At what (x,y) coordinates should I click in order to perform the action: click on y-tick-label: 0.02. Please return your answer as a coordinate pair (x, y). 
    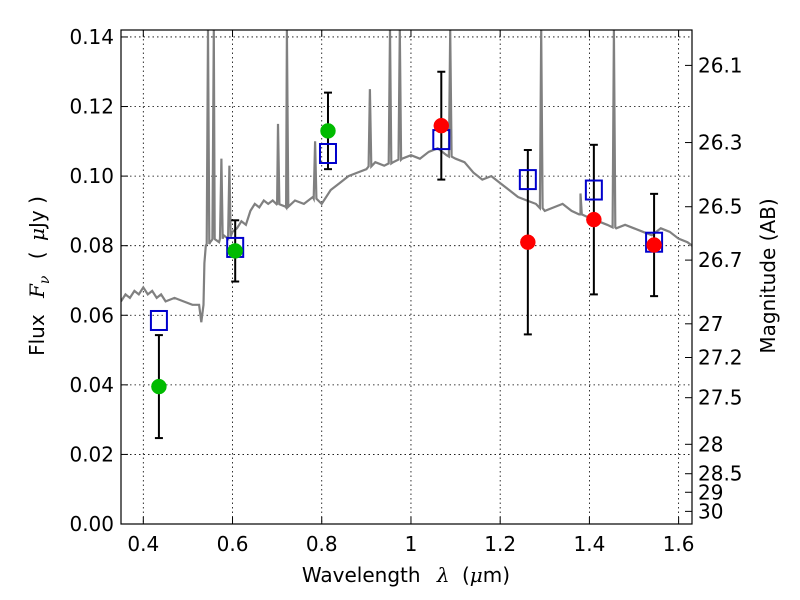
    Looking at the image, I should click on (91, 454).